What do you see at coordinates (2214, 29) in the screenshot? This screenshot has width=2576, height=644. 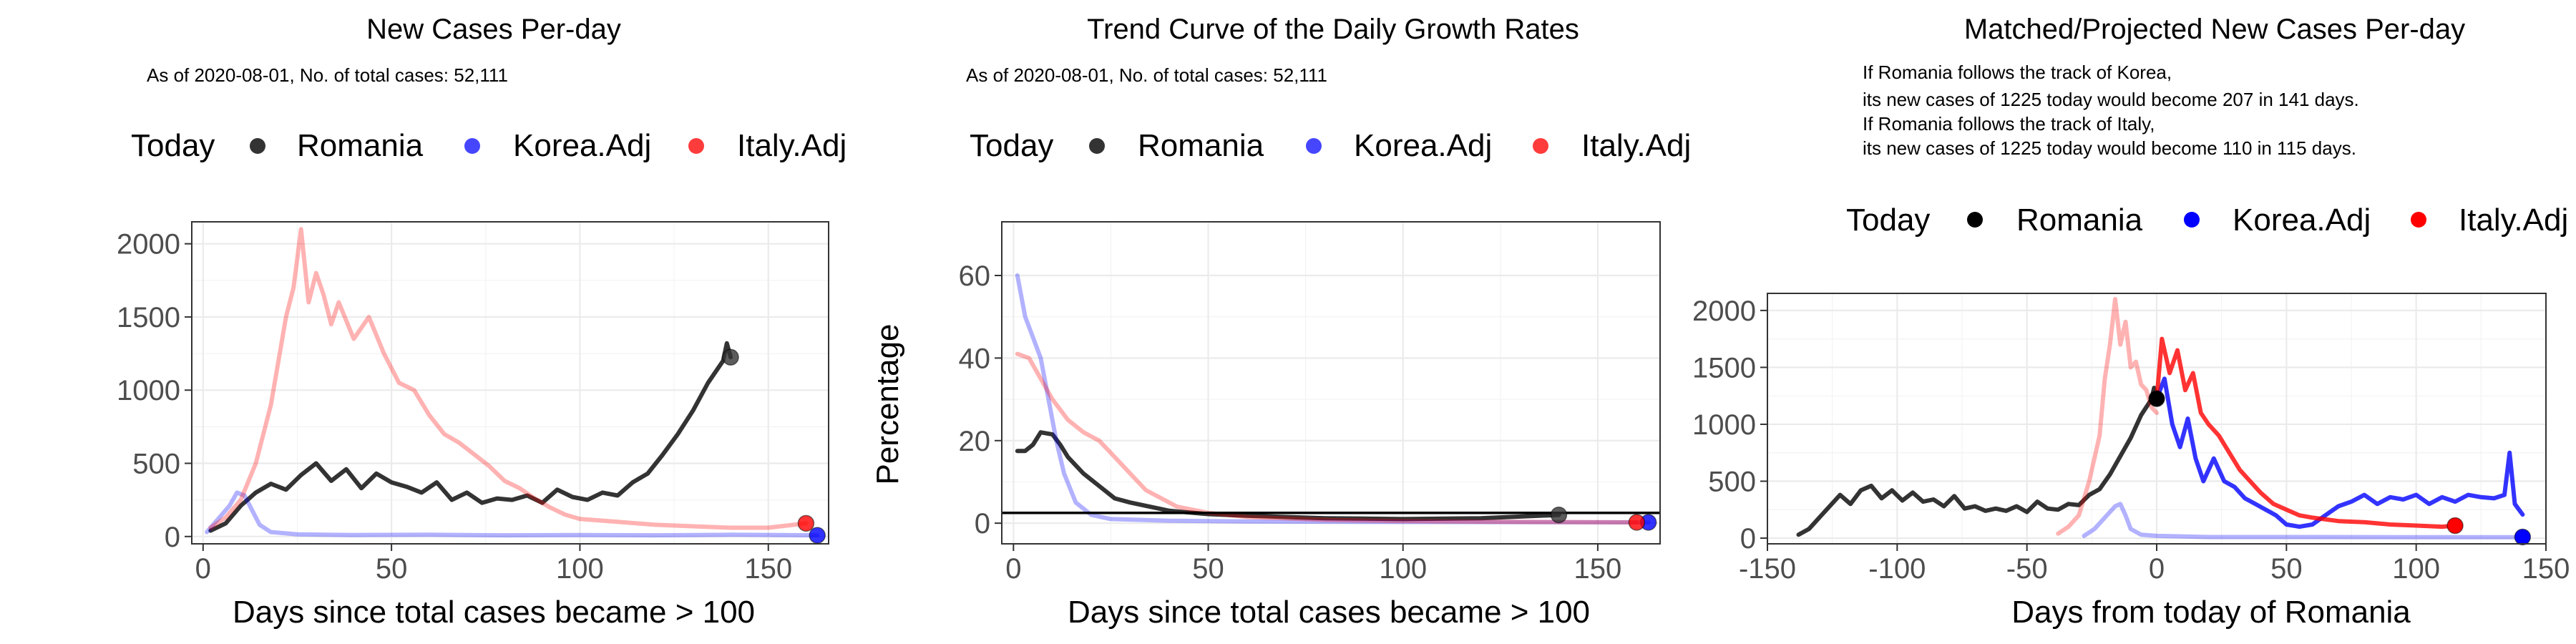 I see `panel3-title: Matched/Projected New Cases Per-day` at bounding box center [2214, 29].